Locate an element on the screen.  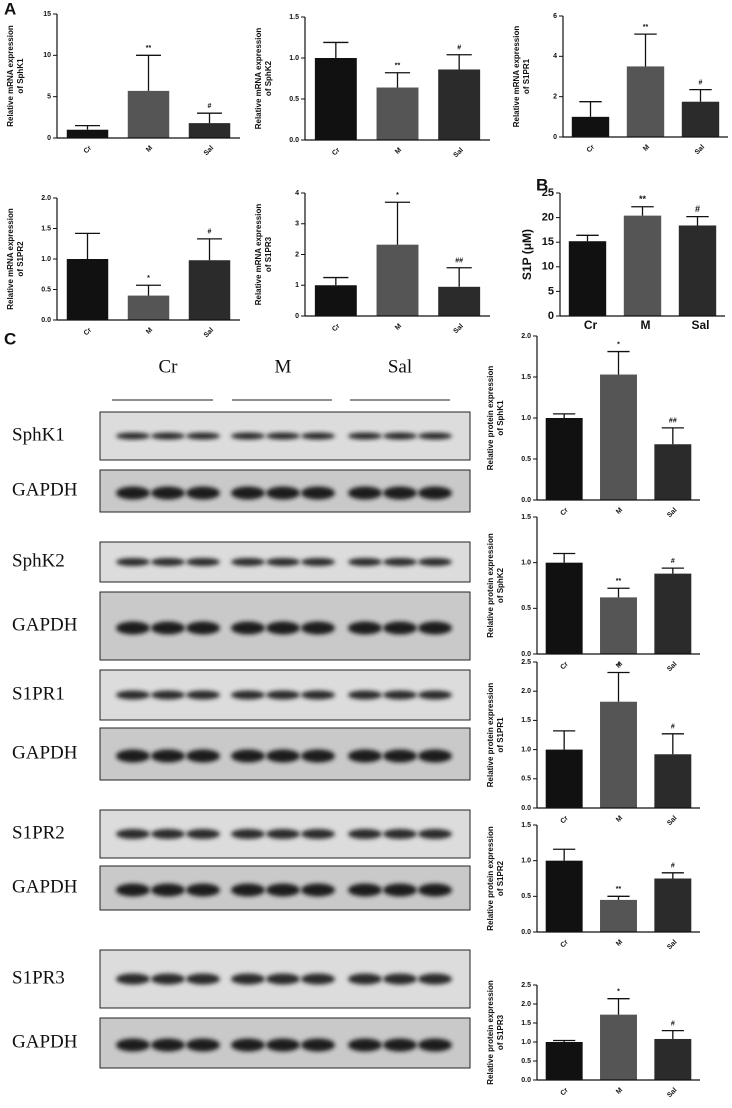
blot-label: SphK2 is located at coordinates (38, 560).